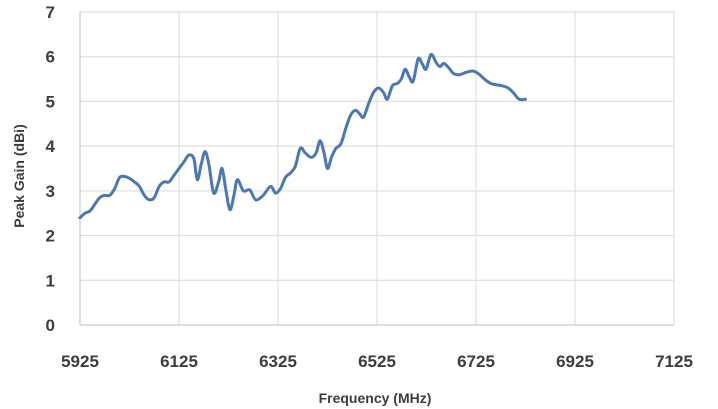 The width and height of the screenshot is (718, 409). I want to click on x-tick-label: 7125, so click(674, 361).